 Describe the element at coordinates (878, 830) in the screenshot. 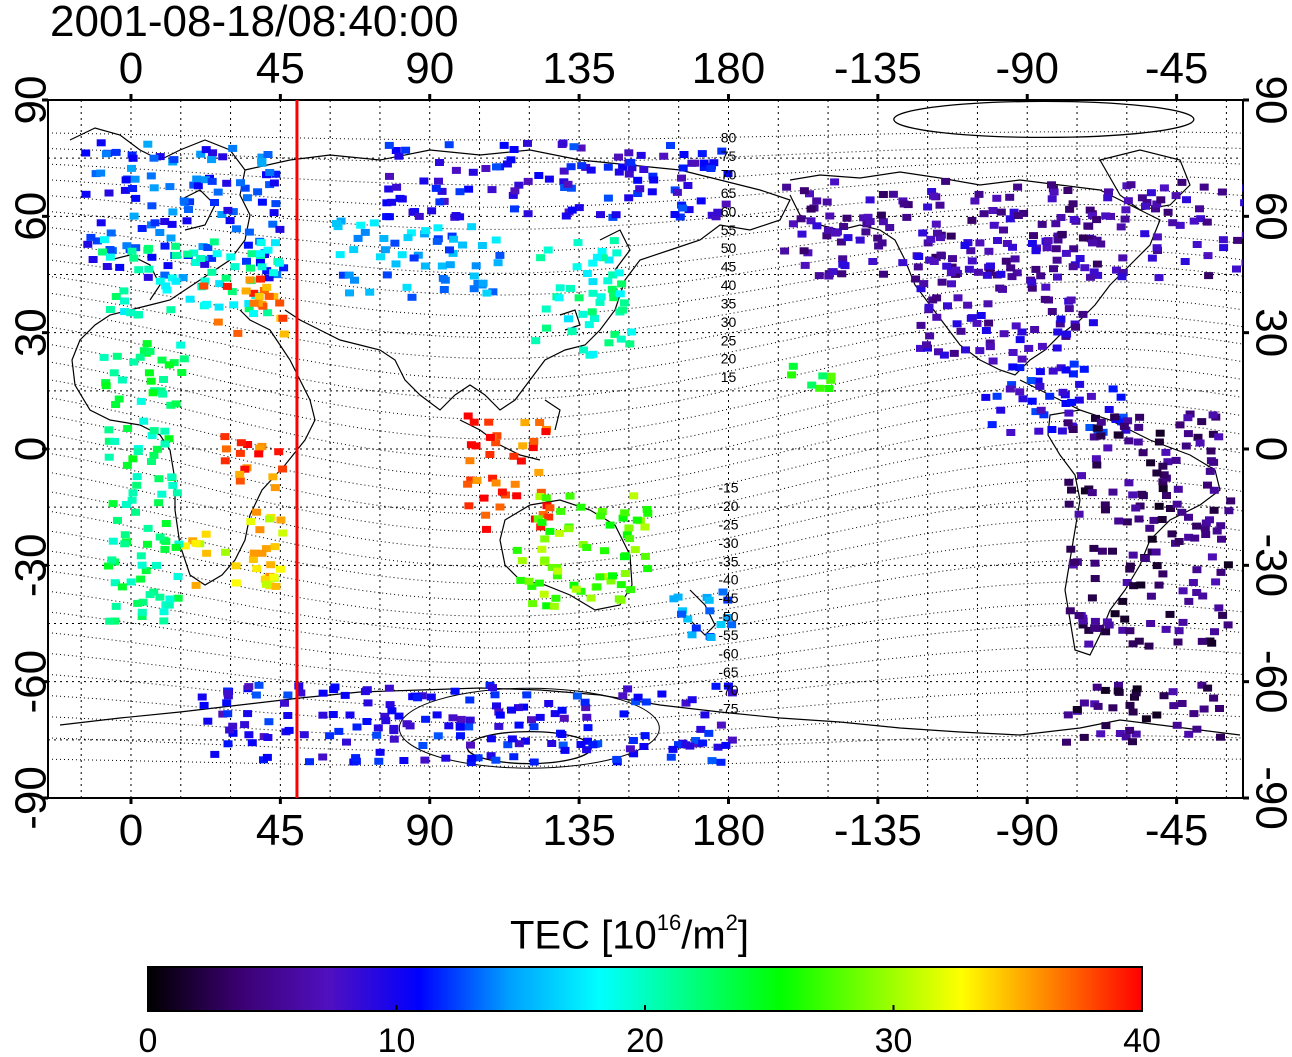

I see `bottom-lon-tick-label: -135` at that location.